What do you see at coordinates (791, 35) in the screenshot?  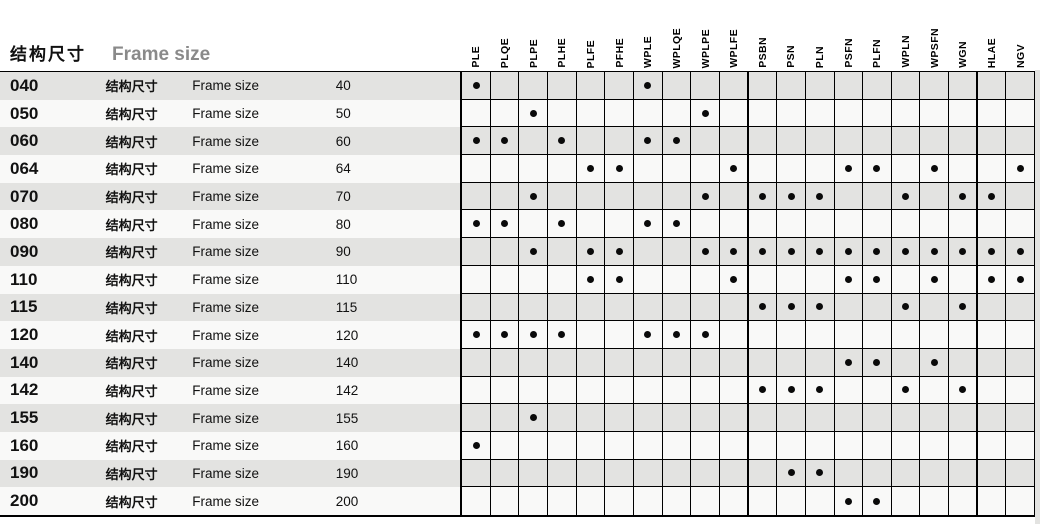 I see `column-header-psn: PSN` at bounding box center [791, 35].